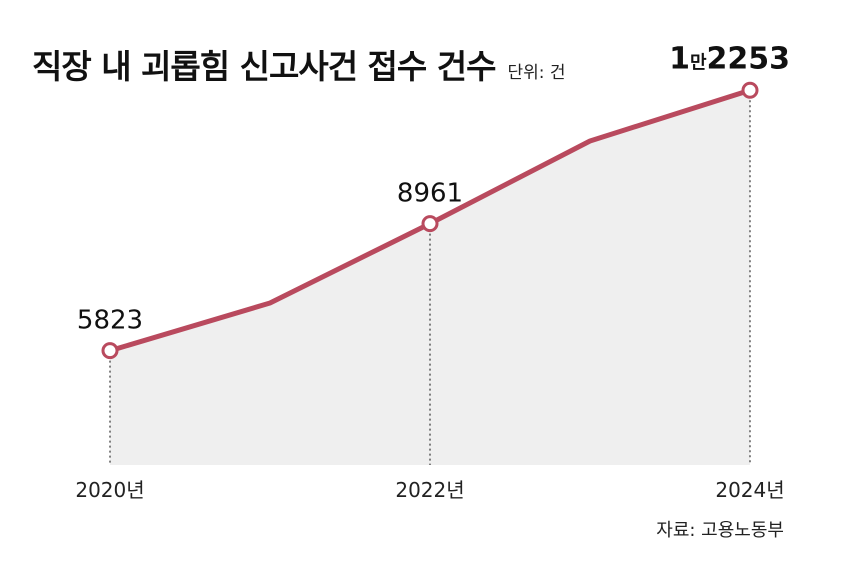 The image size is (860, 577). Describe the element at coordinates (749, 490) in the screenshot. I see `x-tick-label-2024: 2024년` at that location.